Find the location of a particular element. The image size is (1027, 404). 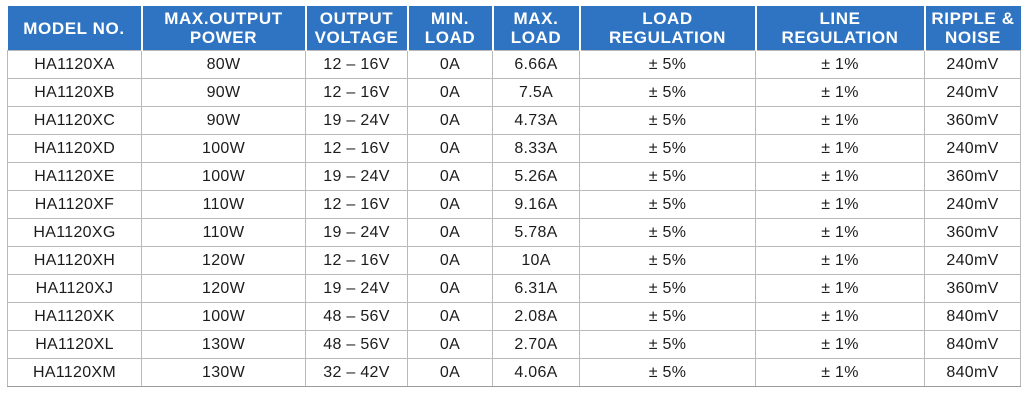

model-no-cell: HA1120XD is located at coordinates (74, 148).